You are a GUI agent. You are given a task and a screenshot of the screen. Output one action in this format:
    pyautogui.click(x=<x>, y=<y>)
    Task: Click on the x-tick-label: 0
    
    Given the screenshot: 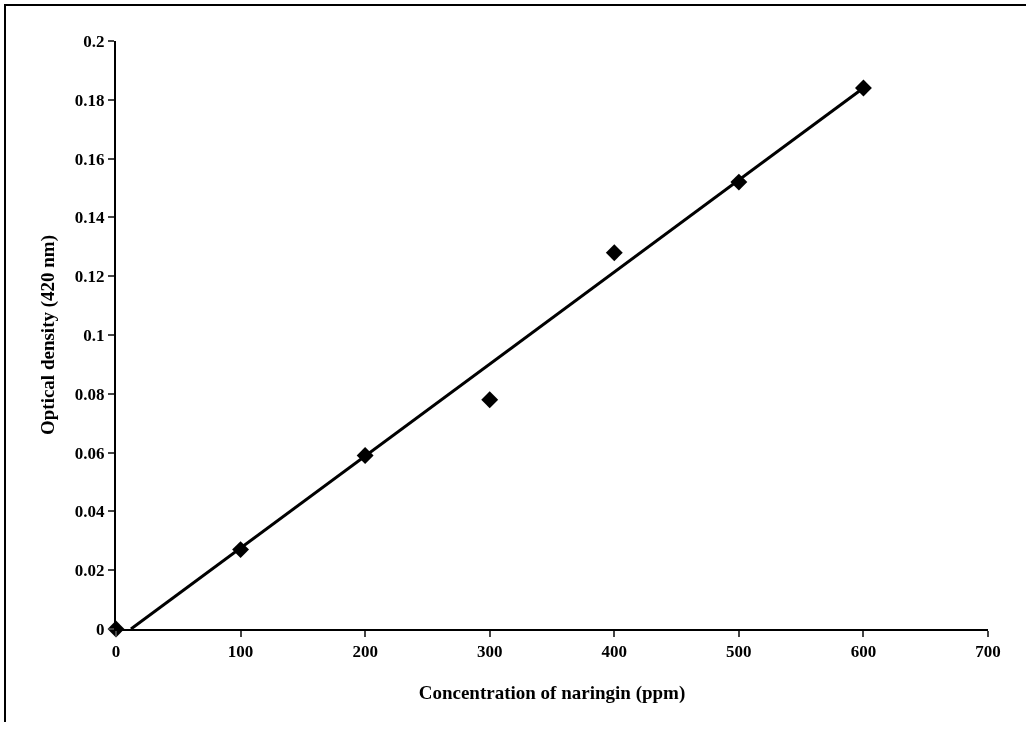 What is the action you would take?
    pyautogui.click(x=116, y=652)
    